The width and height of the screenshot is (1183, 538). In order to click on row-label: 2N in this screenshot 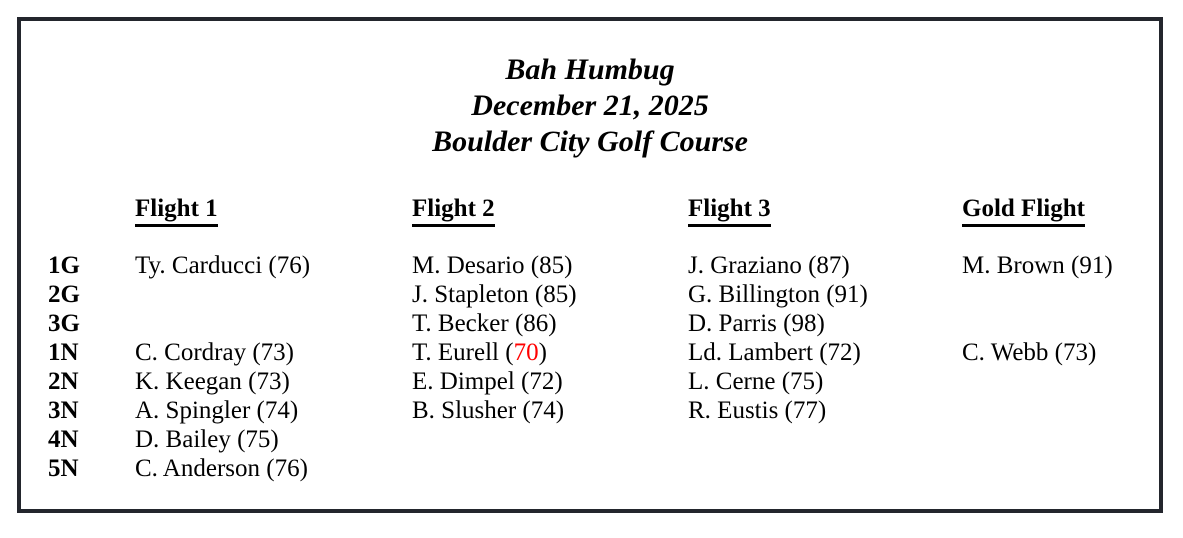, I will do `click(63, 381)`.